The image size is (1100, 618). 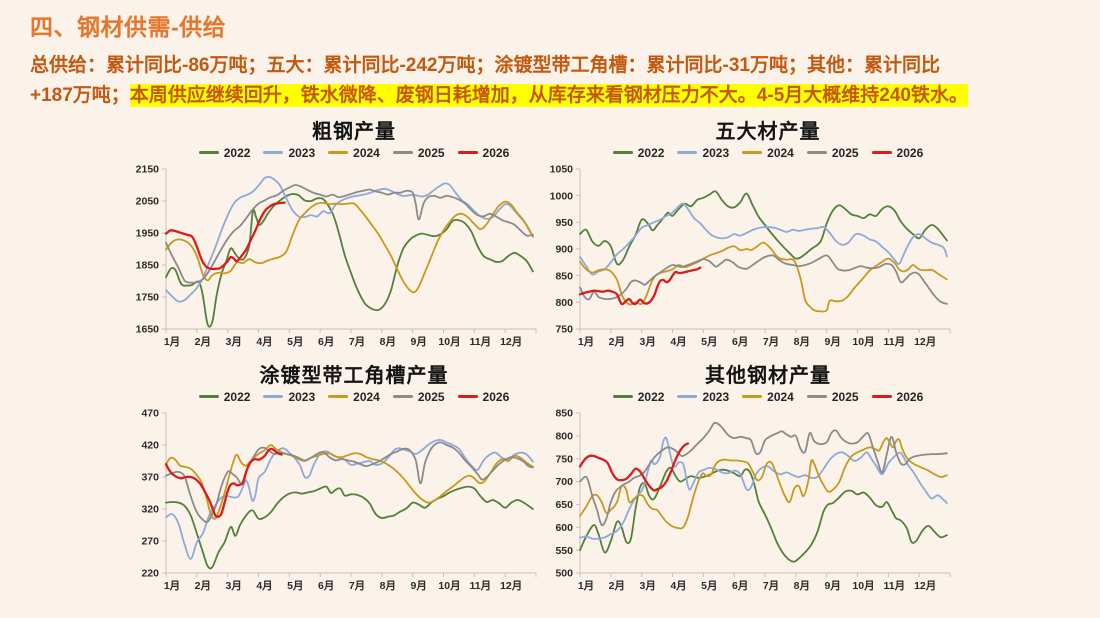 I want to click on x-tick-label: 1月, so click(x=172, y=586).